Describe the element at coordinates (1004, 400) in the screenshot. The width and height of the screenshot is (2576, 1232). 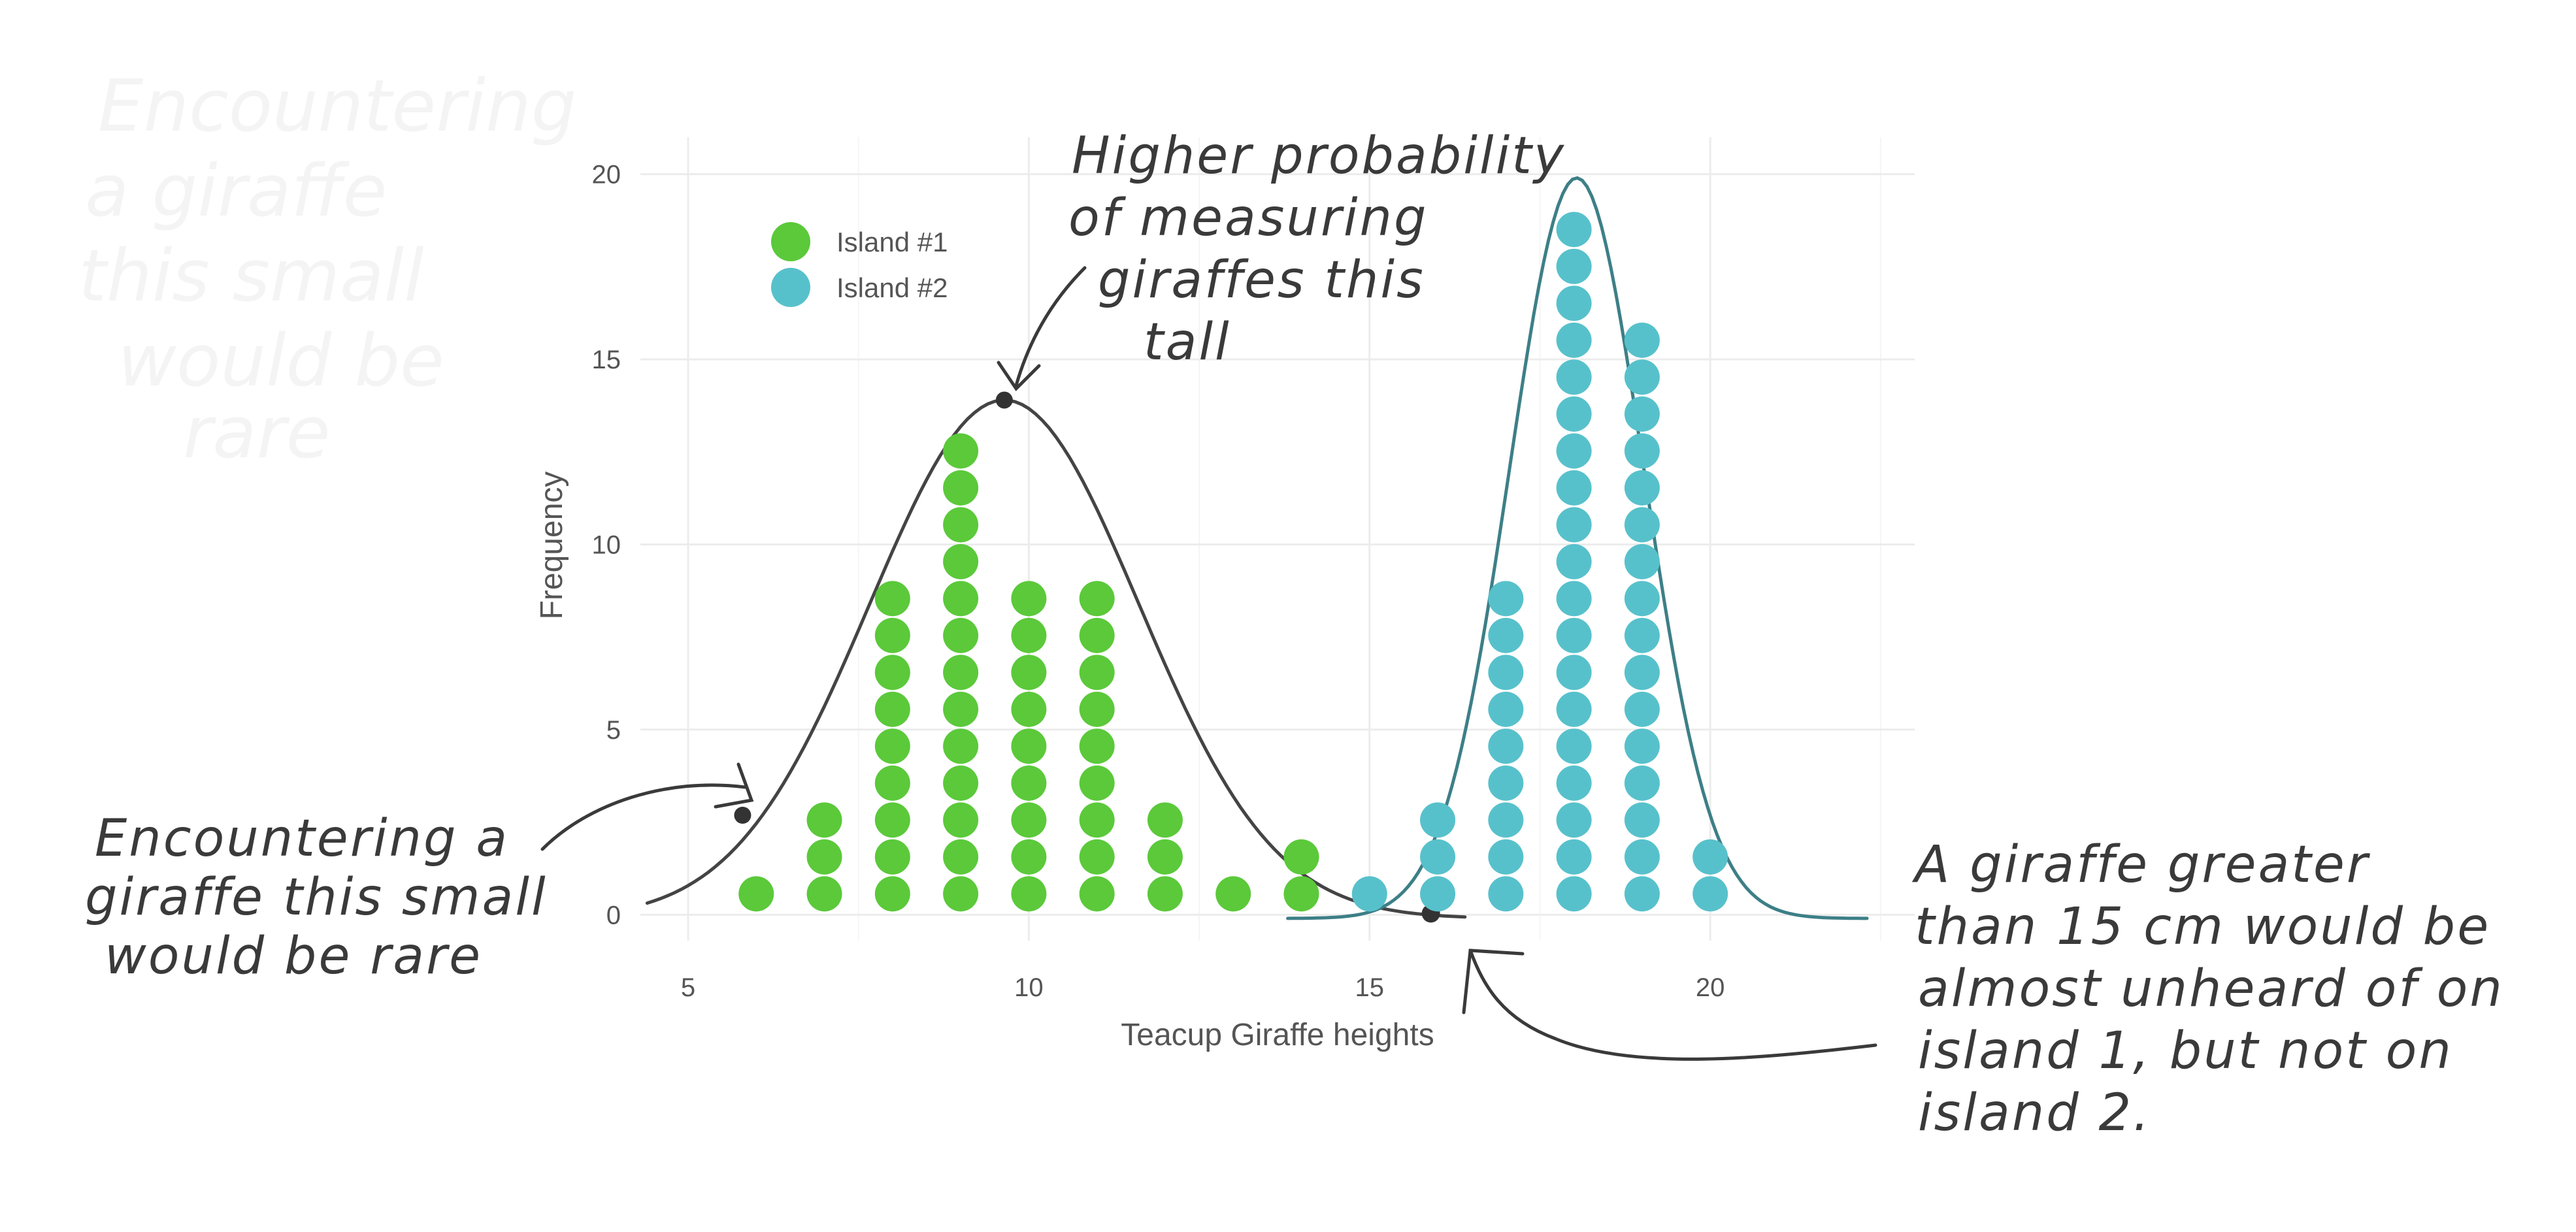
I see `peak-marker` at that location.